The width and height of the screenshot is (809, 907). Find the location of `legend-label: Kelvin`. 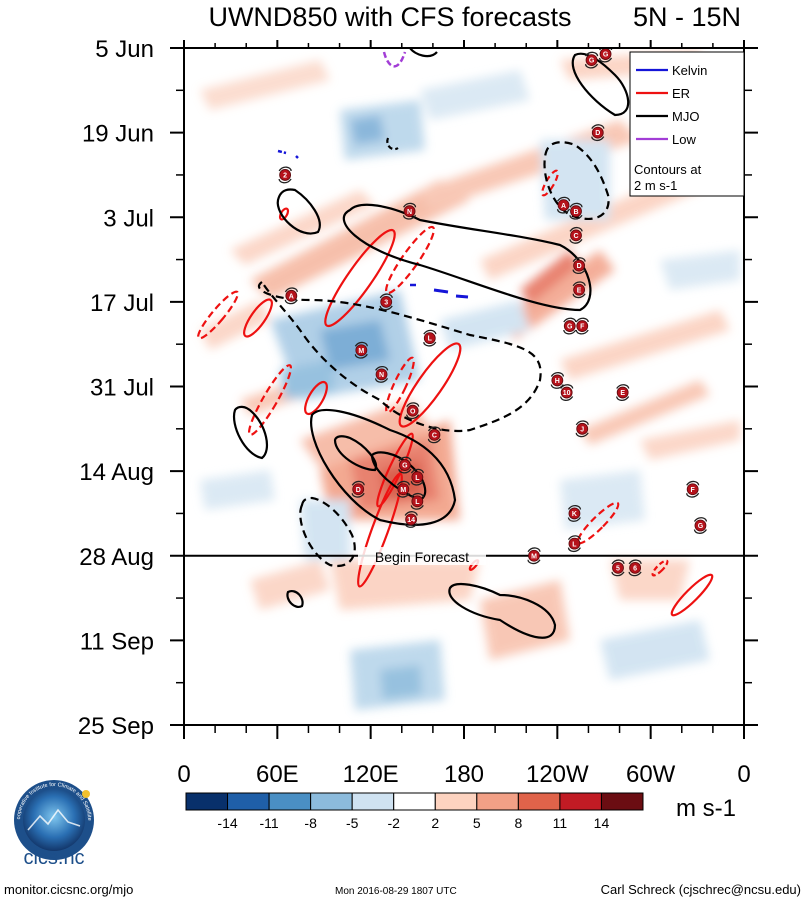

legend-label: Kelvin is located at coordinates (689, 70).